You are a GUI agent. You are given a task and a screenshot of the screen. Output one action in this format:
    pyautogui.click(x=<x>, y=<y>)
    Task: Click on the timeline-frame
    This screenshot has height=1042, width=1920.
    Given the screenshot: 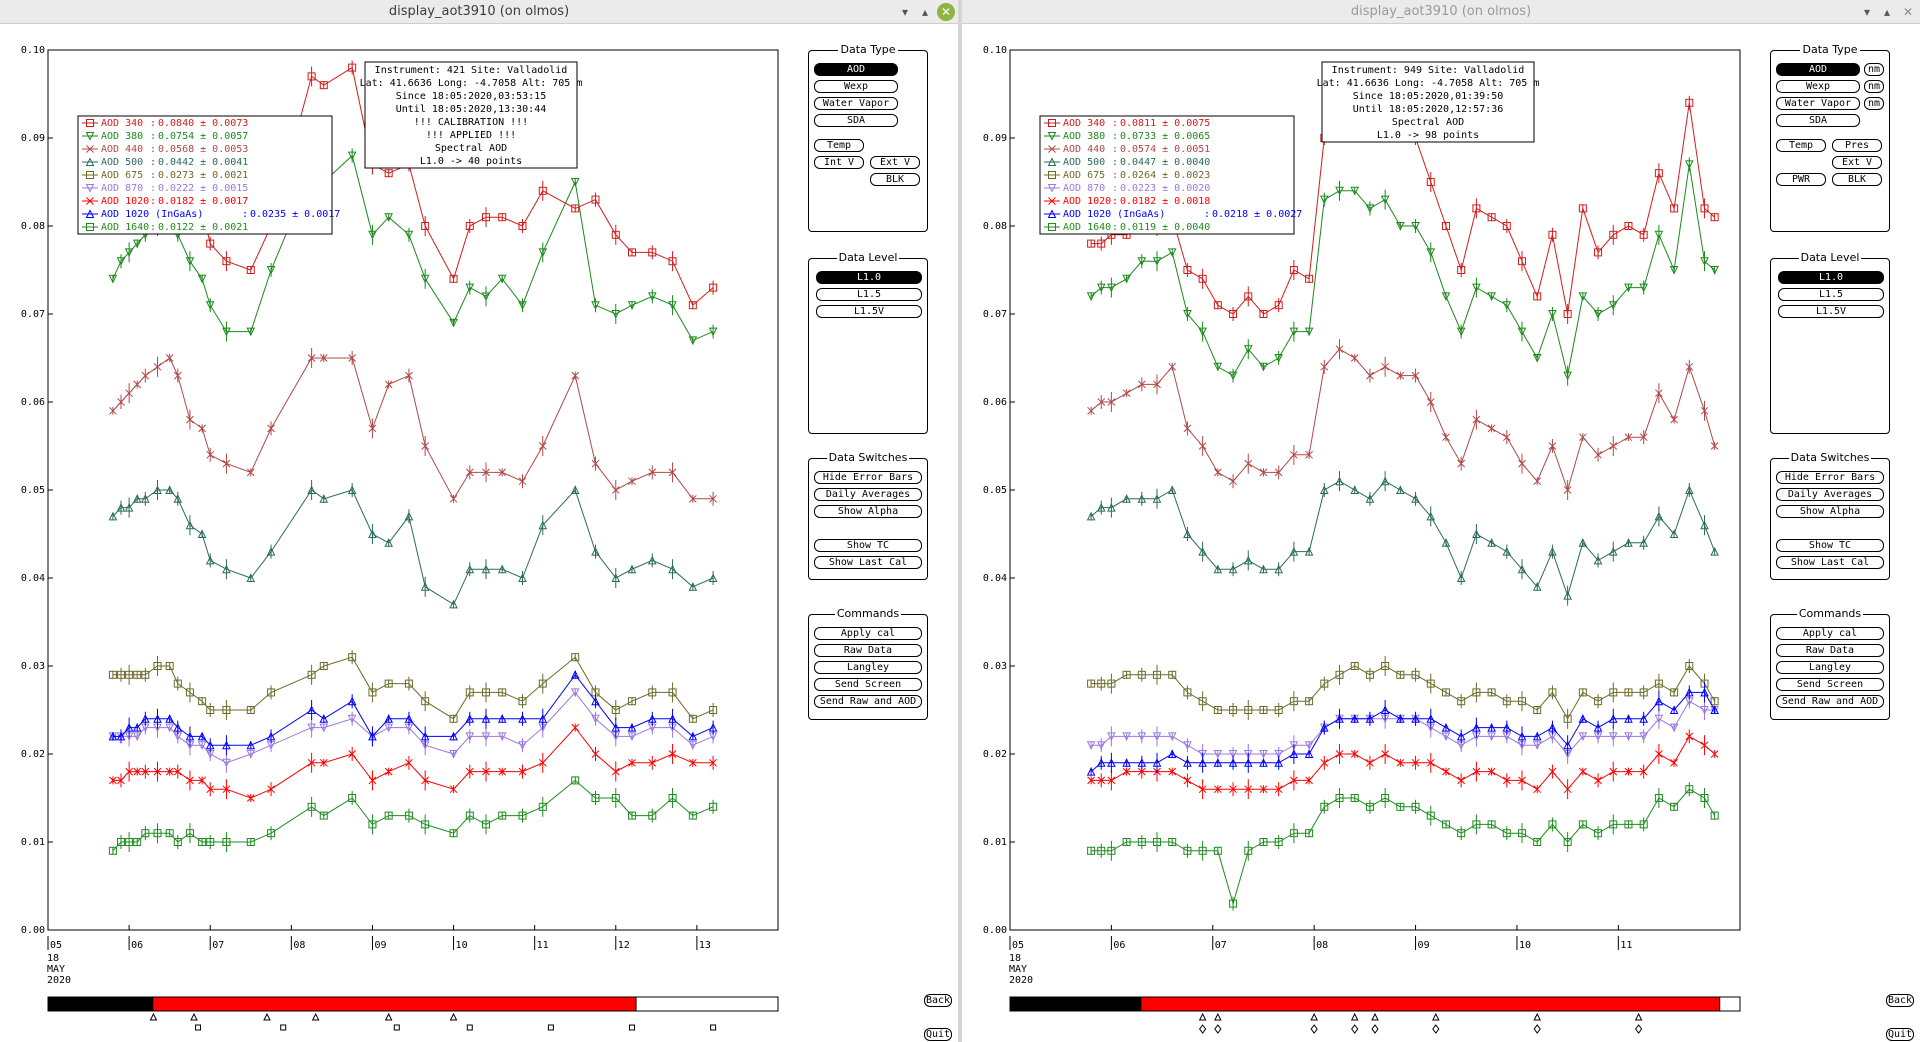 What is the action you would take?
    pyautogui.click(x=1375, y=1004)
    